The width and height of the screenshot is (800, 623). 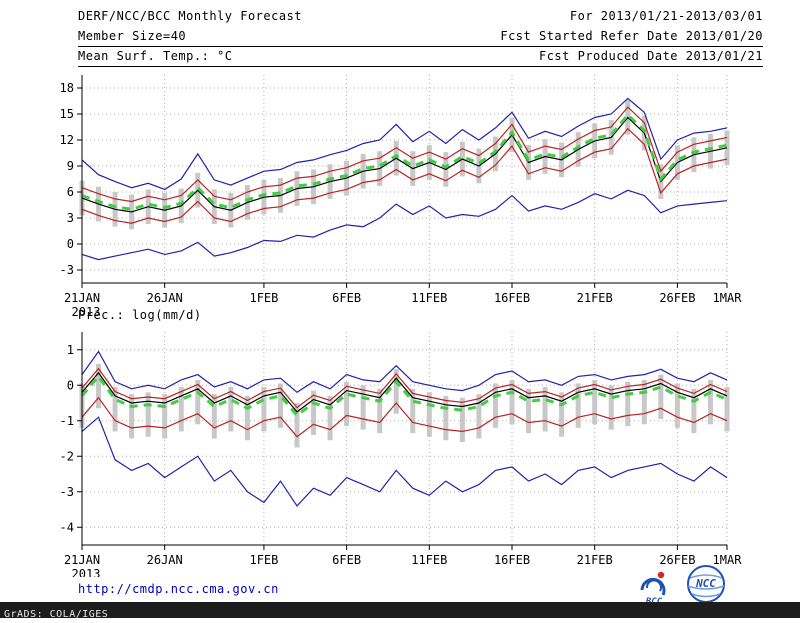 I want to click on ncc-logo-label: NCC, so click(x=705, y=583).